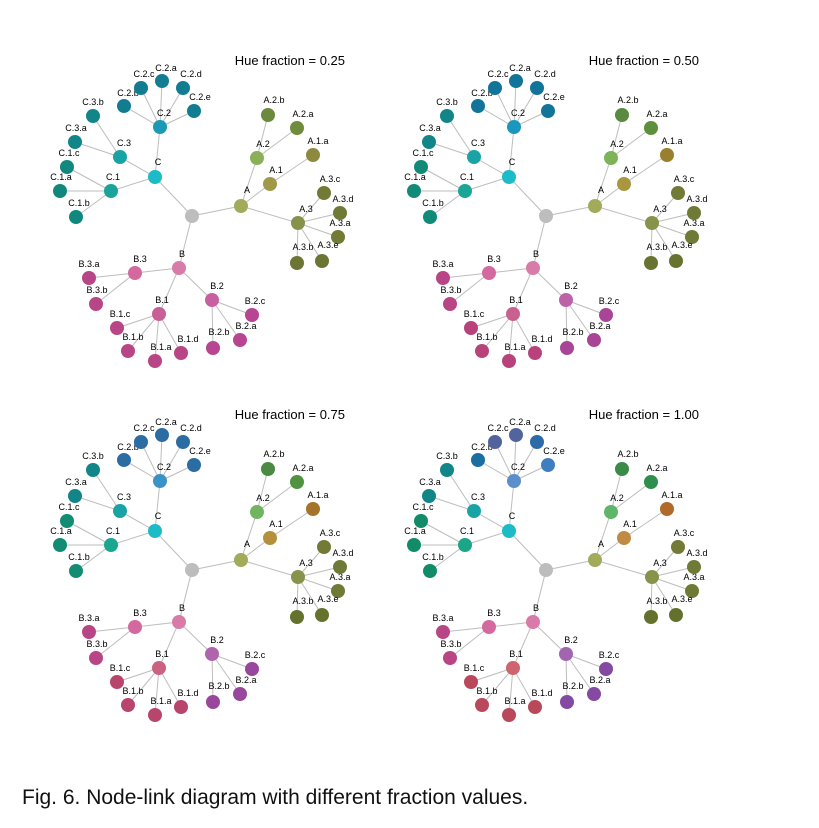 The height and width of the screenshot is (828, 819). Describe the element at coordinates (192, 570) in the screenshot. I see `node-root` at that location.